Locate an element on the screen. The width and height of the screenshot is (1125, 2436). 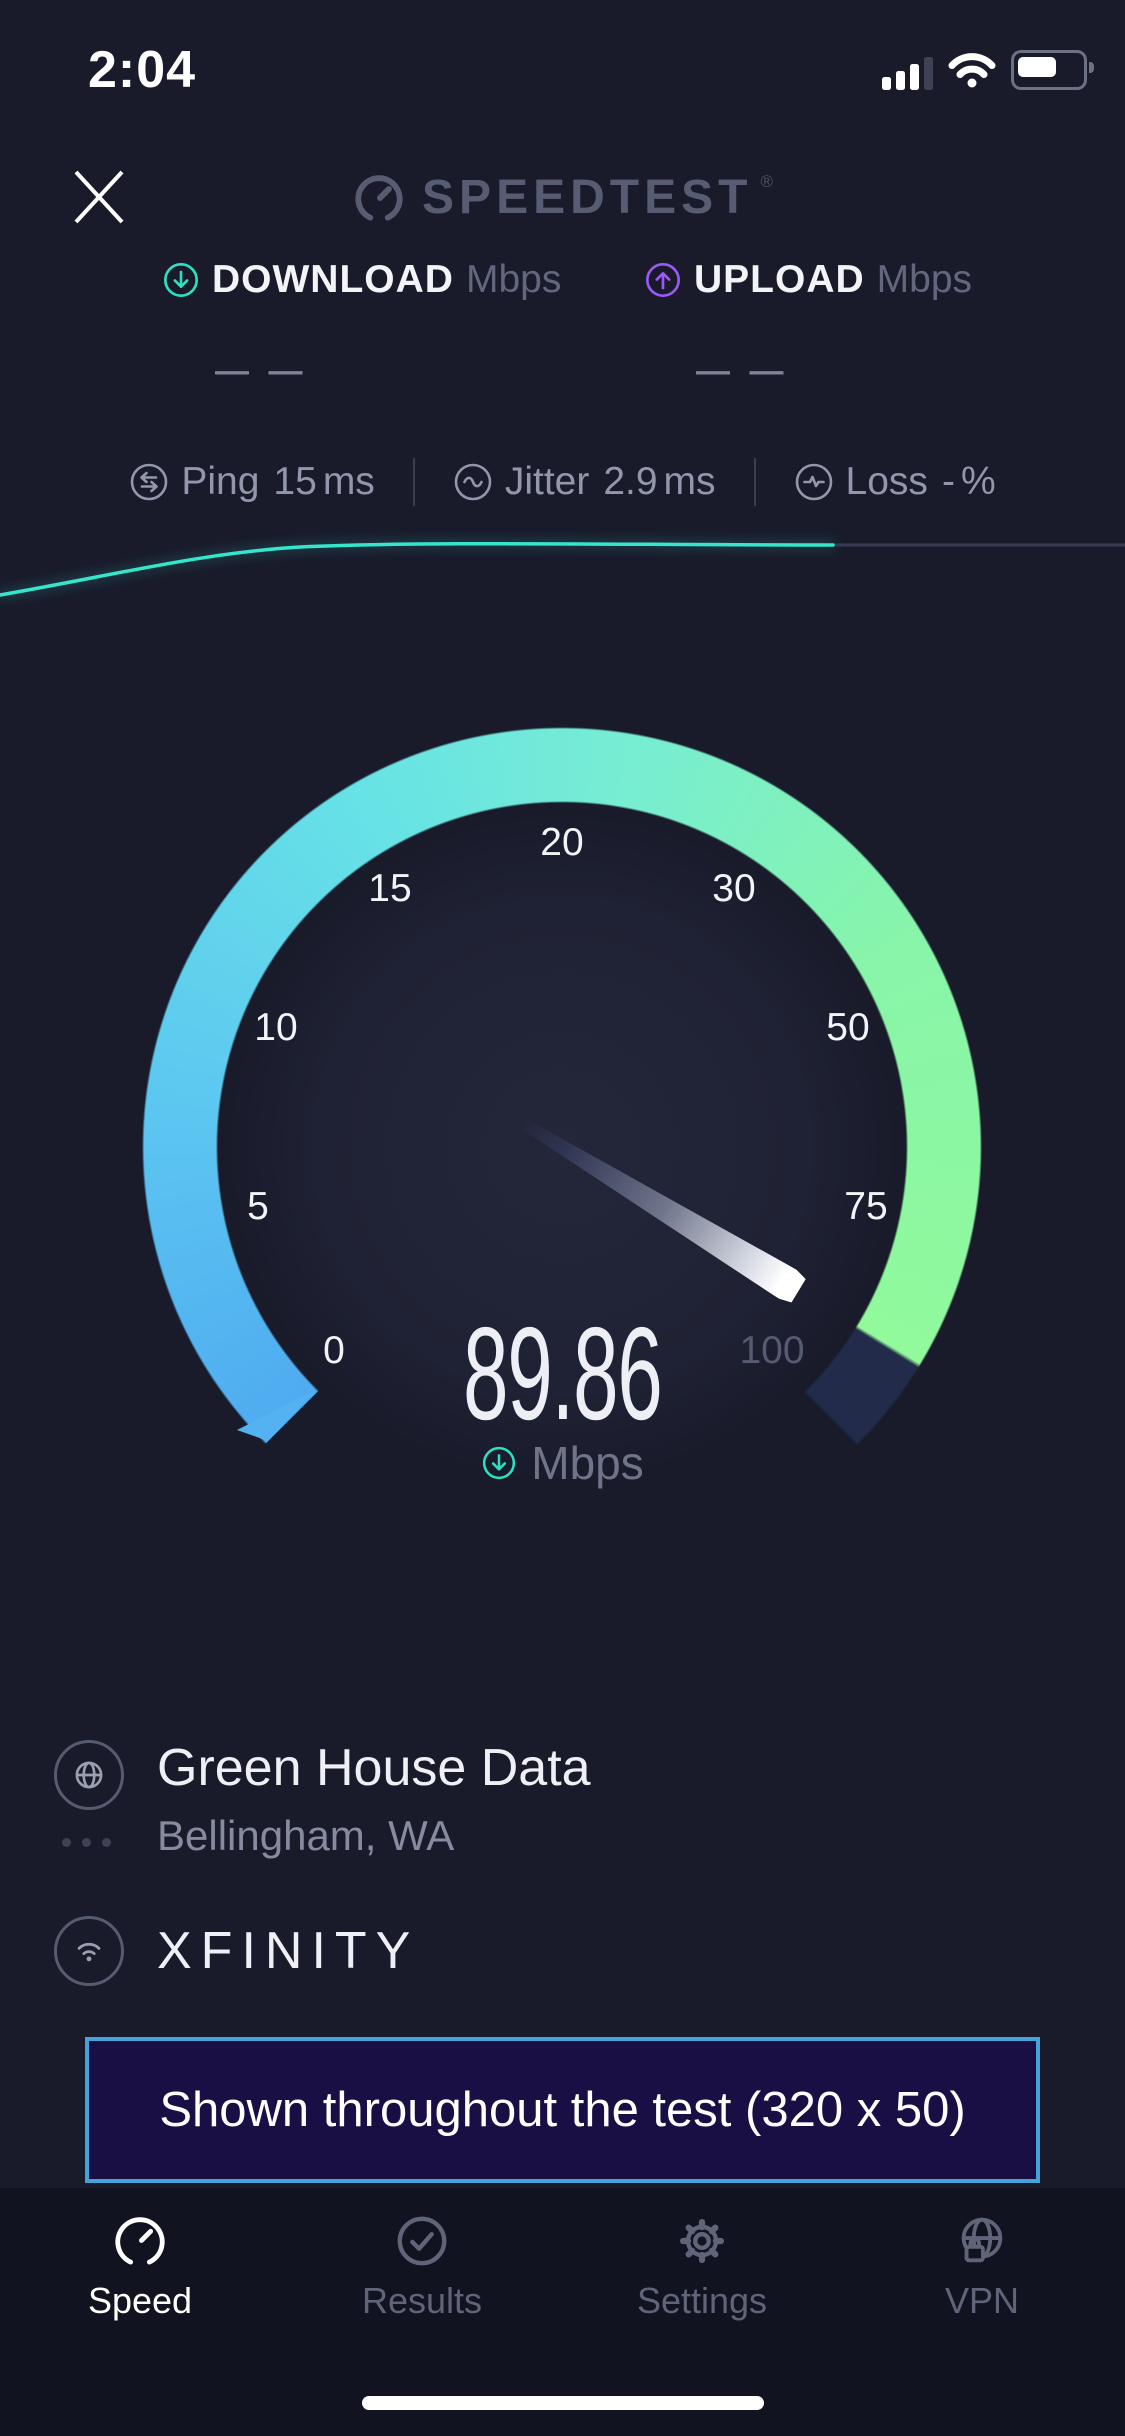
gauge-tick-20: 20 is located at coordinates (562, 842).